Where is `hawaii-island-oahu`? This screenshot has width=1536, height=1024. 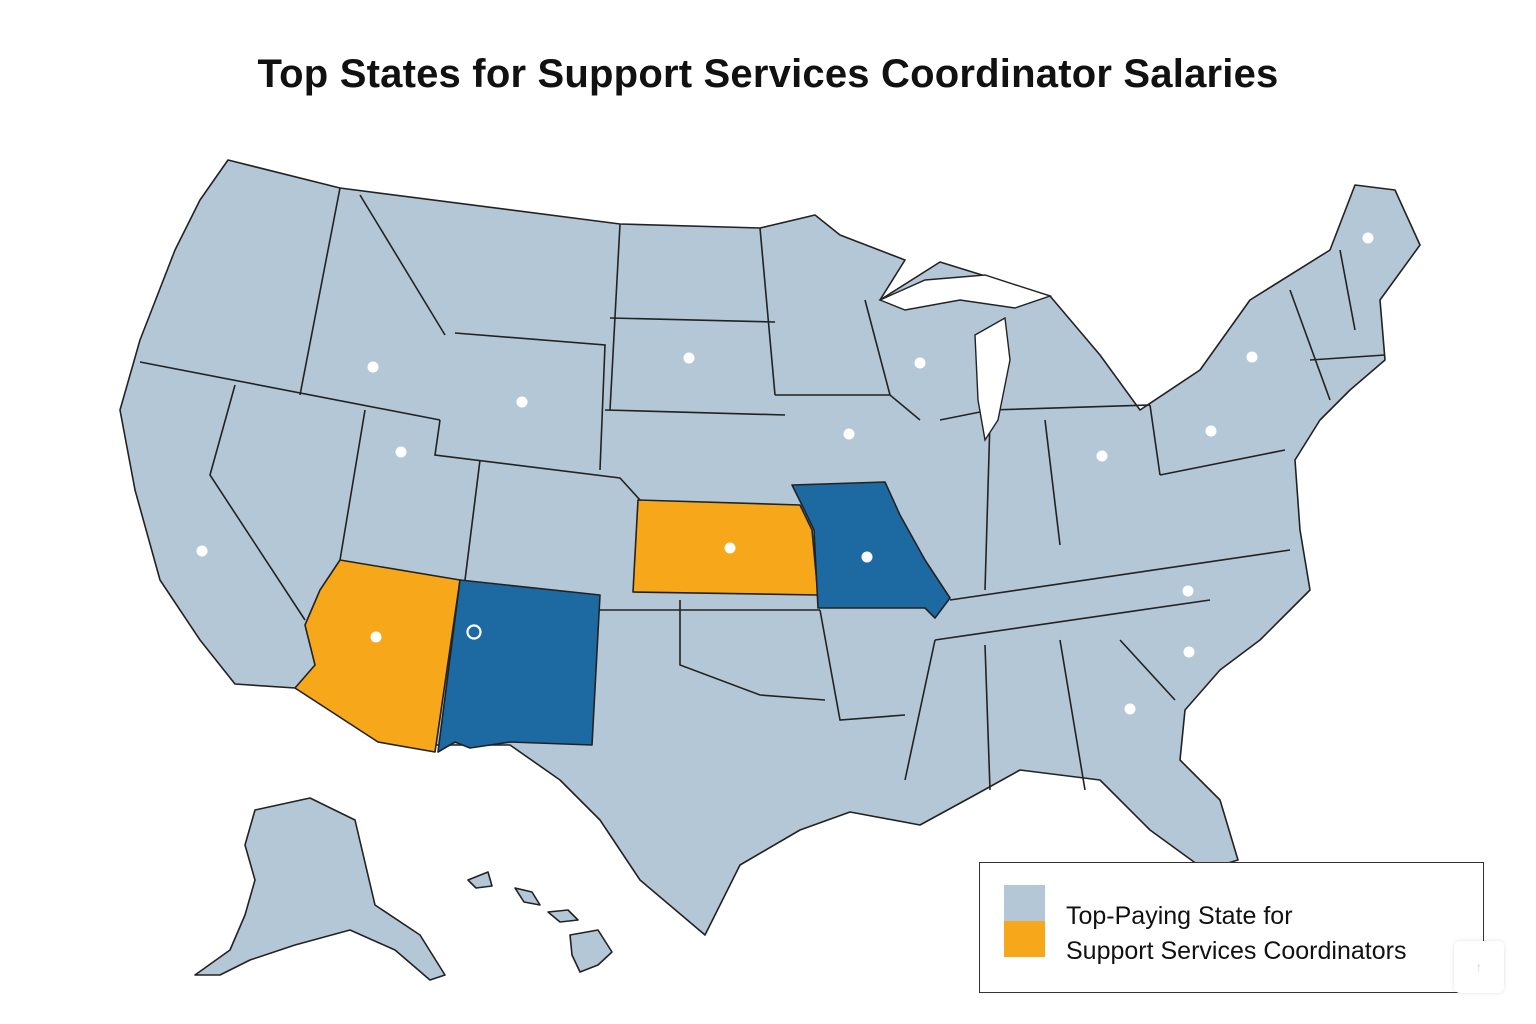
hawaii-island-oahu is located at coordinates (527, 896).